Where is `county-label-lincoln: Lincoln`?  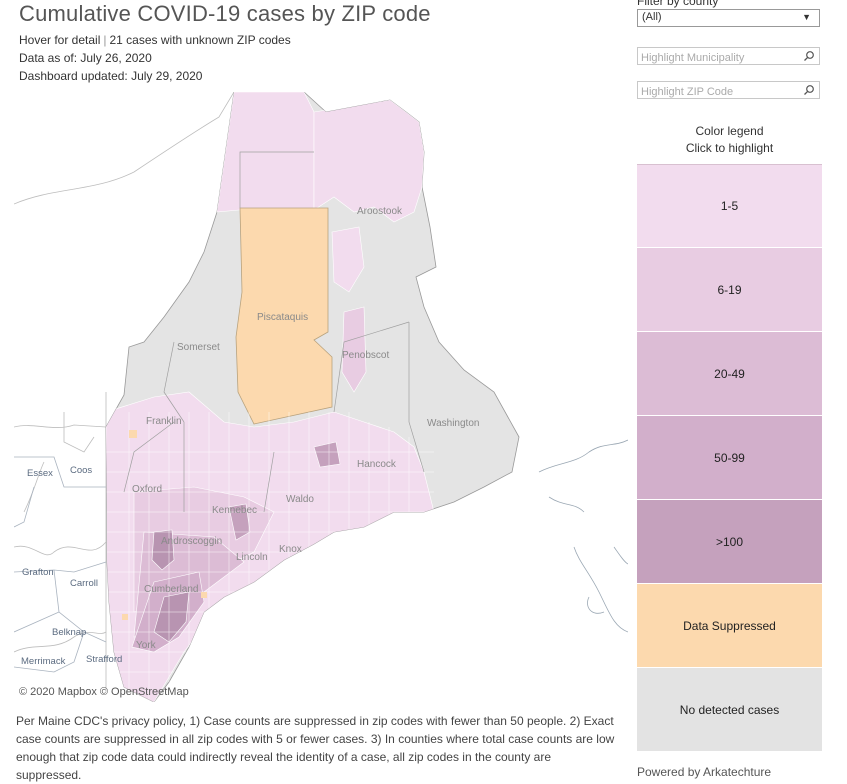 county-label-lincoln: Lincoln is located at coordinates (252, 557).